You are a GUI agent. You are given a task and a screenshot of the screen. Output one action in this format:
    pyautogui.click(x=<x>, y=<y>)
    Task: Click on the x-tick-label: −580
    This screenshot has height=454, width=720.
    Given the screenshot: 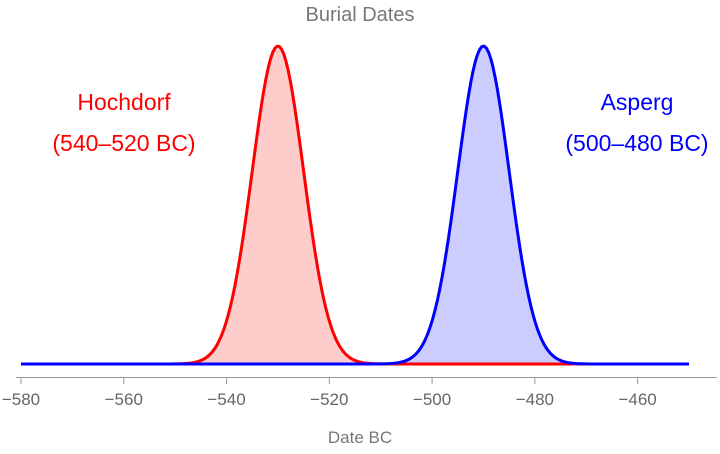 What is the action you would take?
    pyautogui.click(x=21, y=399)
    